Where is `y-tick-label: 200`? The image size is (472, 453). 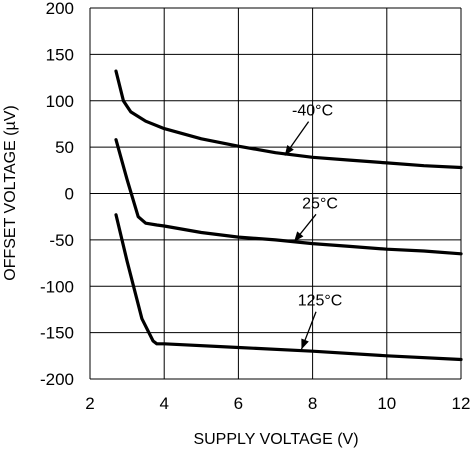 y-tick-label: 200 is located at coordinates (60, 9).